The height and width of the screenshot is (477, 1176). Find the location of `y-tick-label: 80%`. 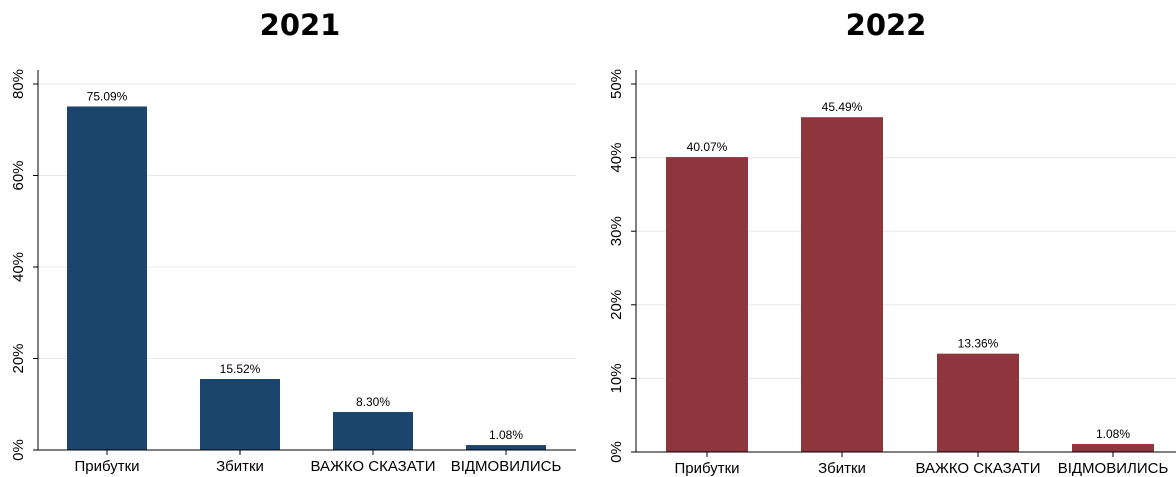

y-tick-label: 80% is located at coordinates (18, 84).